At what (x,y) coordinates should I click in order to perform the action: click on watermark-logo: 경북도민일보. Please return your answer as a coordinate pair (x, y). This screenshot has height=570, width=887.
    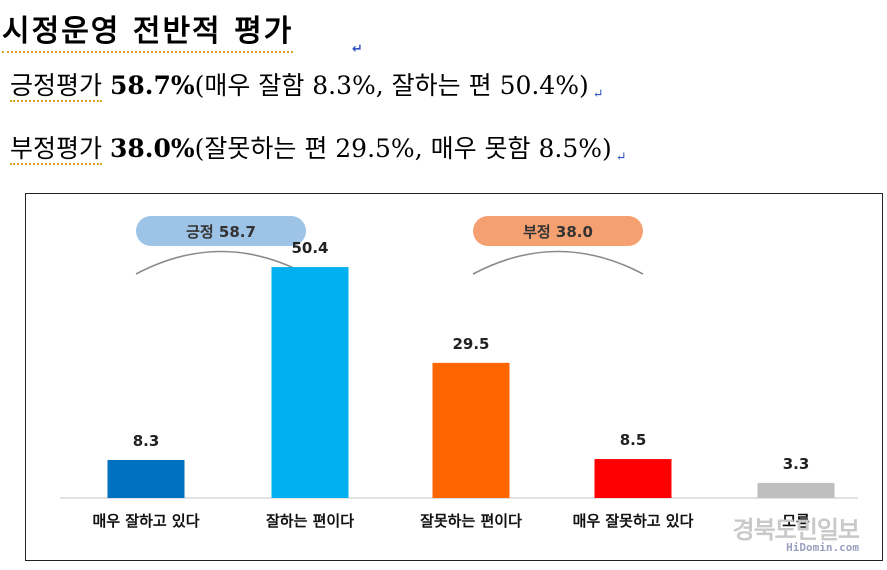
    Looking at the image, I should click on (796, 530).